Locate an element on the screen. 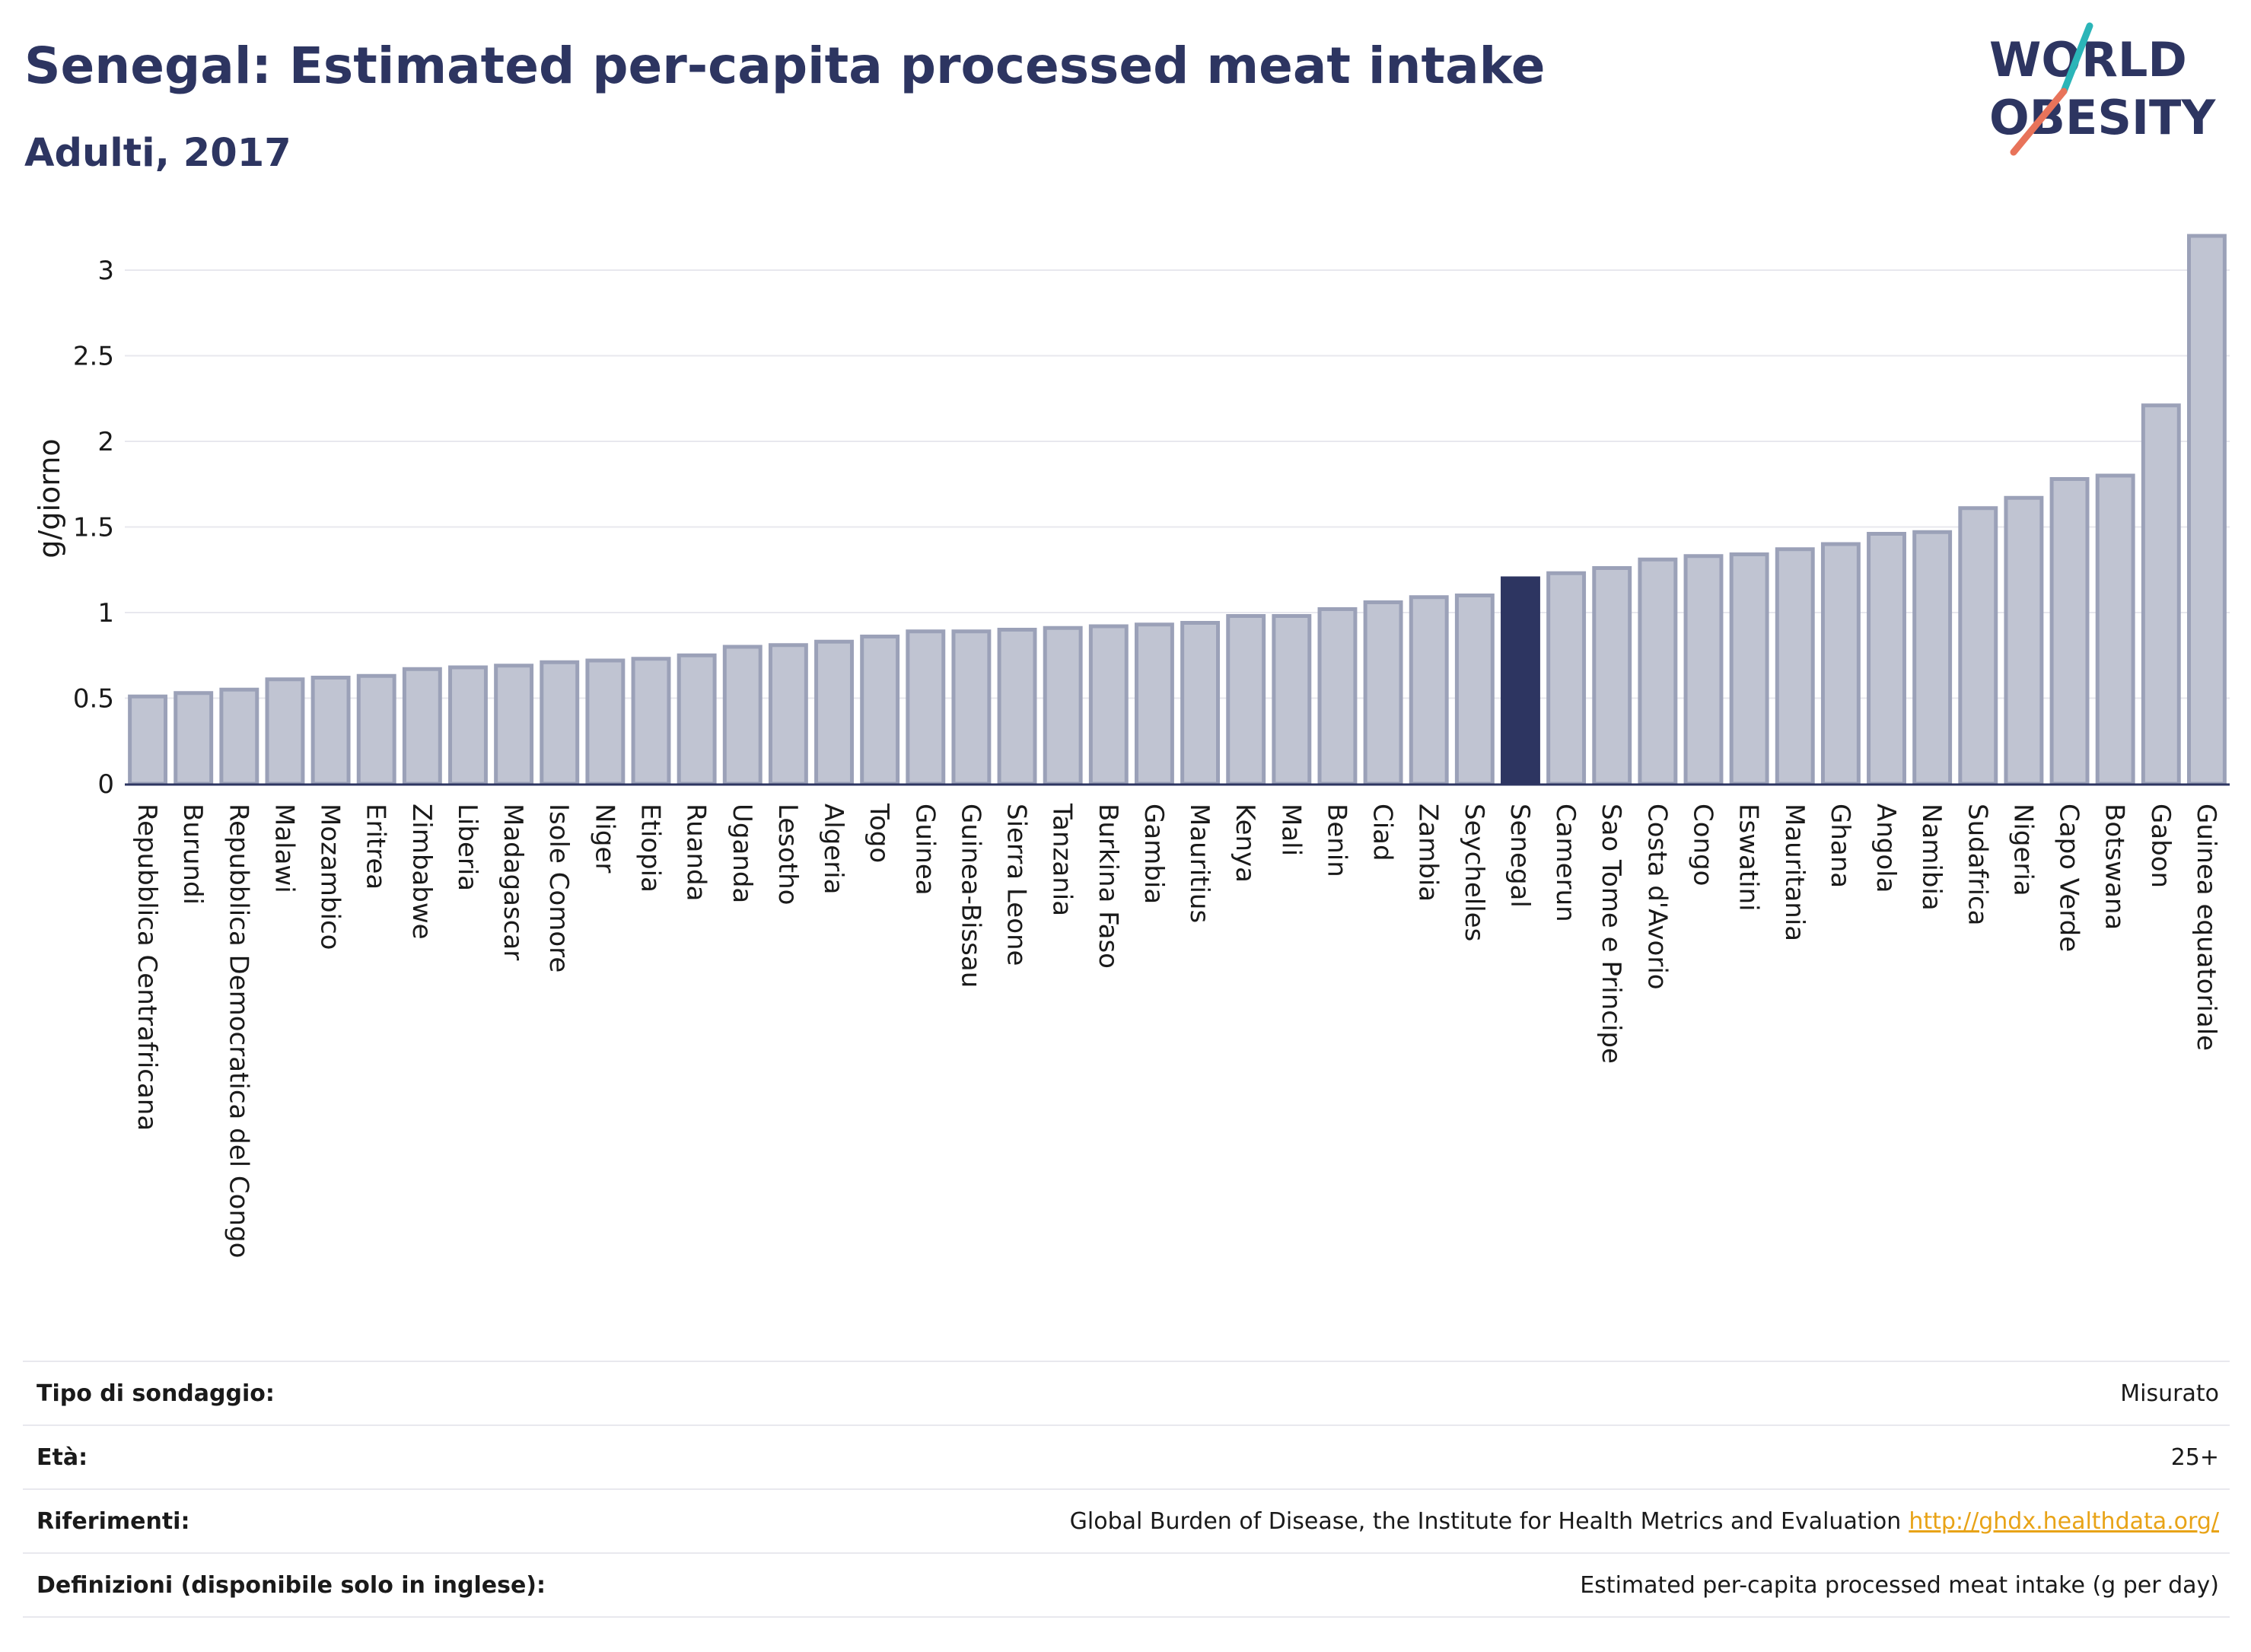 This screenshot has width=2251, height=1652. bar-mauritius is located at coordinates (1200, 703).